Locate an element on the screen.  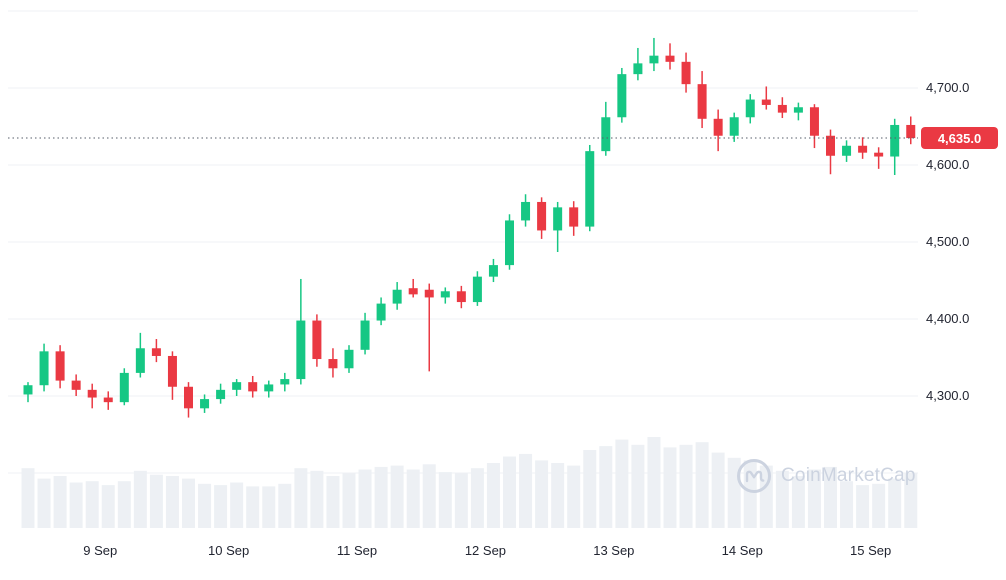
coinmarketcap-logo-icon is located at coordinates (754, 476).